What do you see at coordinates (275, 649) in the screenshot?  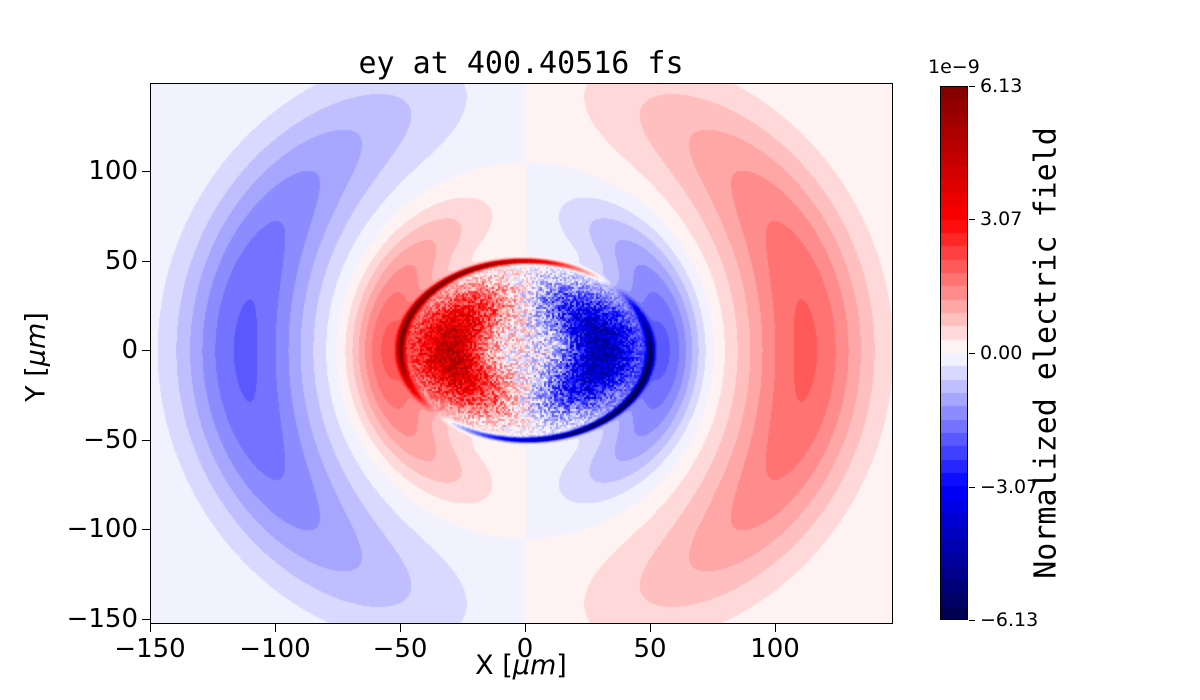 I see `x-tick-label: −100` at bounding box center [275, 649].